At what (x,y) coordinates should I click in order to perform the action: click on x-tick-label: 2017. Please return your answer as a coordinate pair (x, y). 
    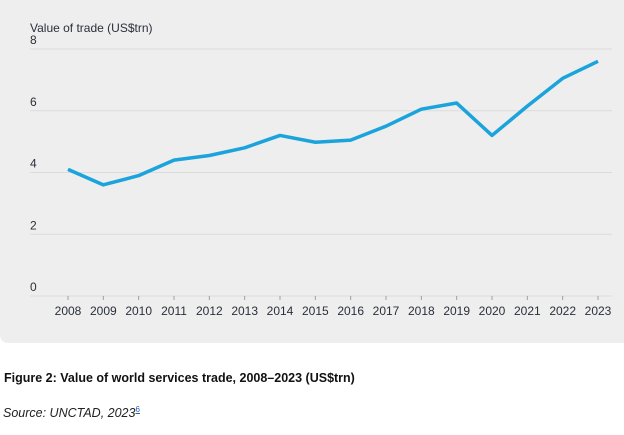
    Looking at the image, I should click on (386, 311).